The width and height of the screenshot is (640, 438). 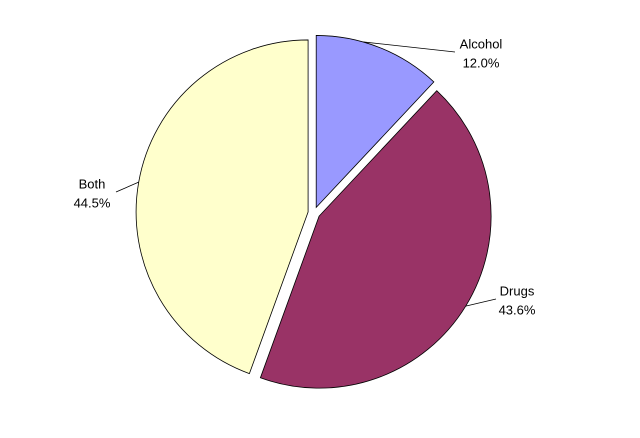 I want to click on slice-value-label: 44.5%, so click(x=92, y=202).